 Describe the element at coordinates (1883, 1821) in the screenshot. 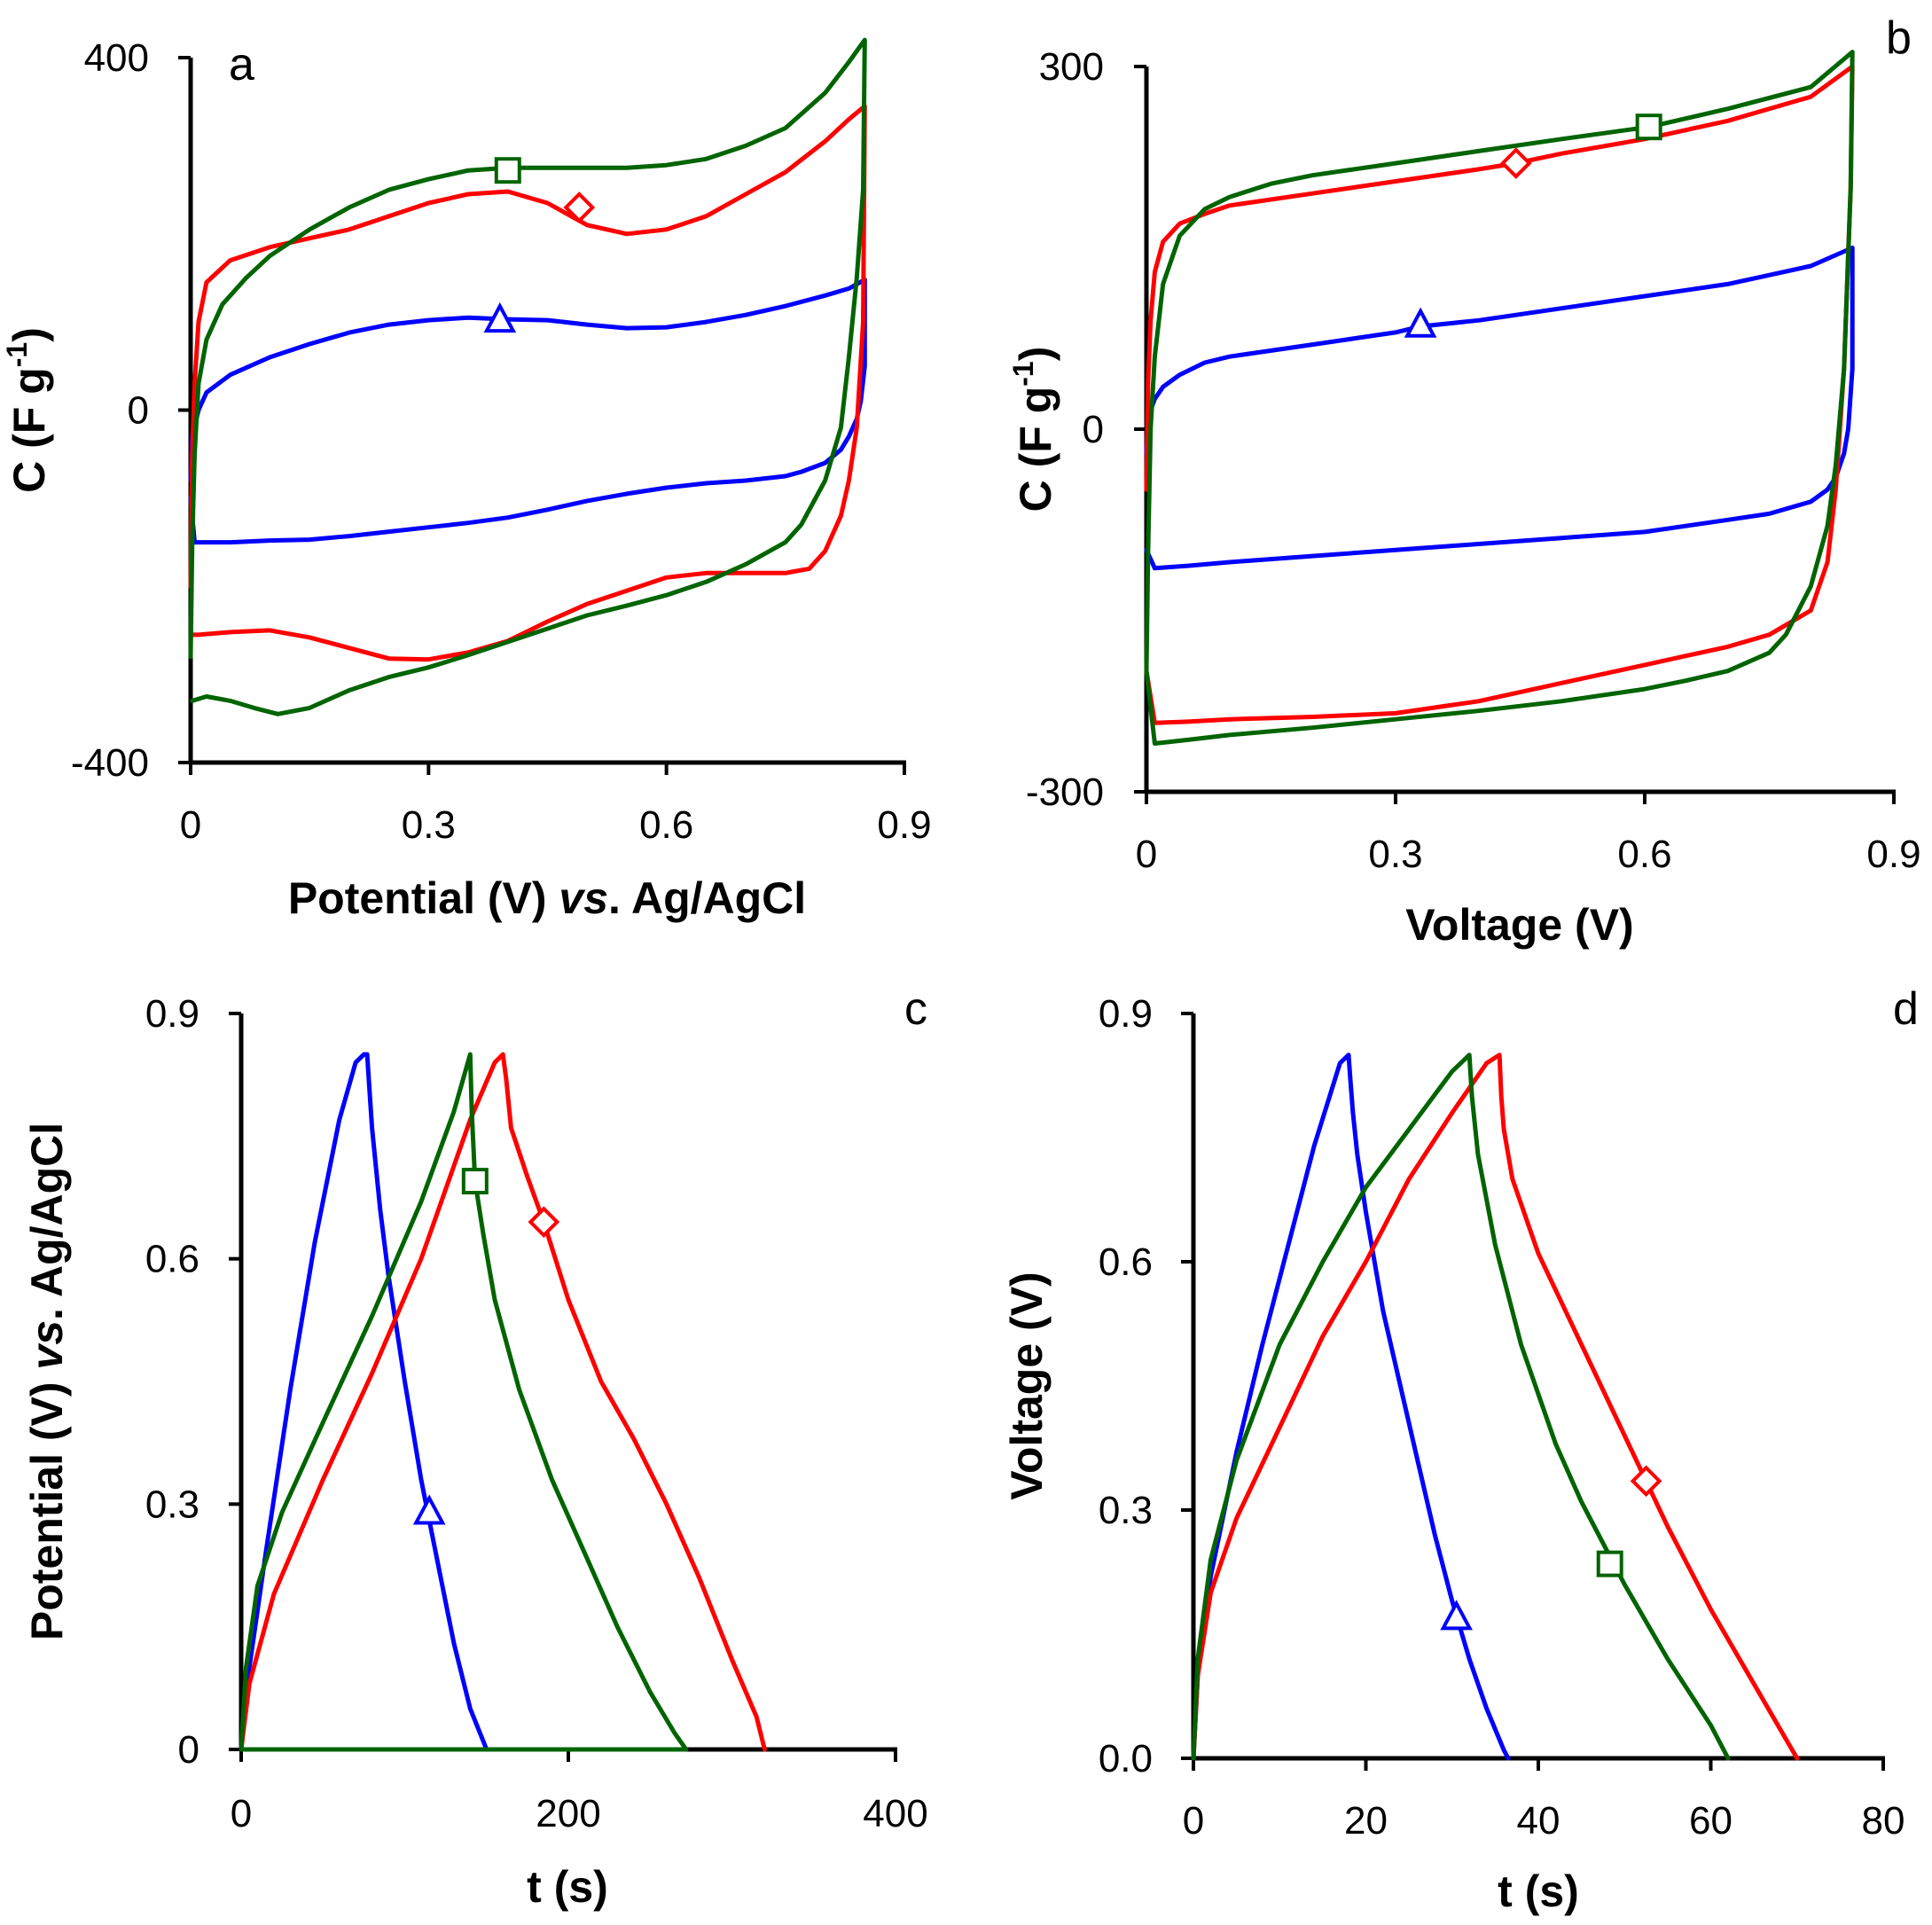

I see `x-tick-label: 80` at that location.